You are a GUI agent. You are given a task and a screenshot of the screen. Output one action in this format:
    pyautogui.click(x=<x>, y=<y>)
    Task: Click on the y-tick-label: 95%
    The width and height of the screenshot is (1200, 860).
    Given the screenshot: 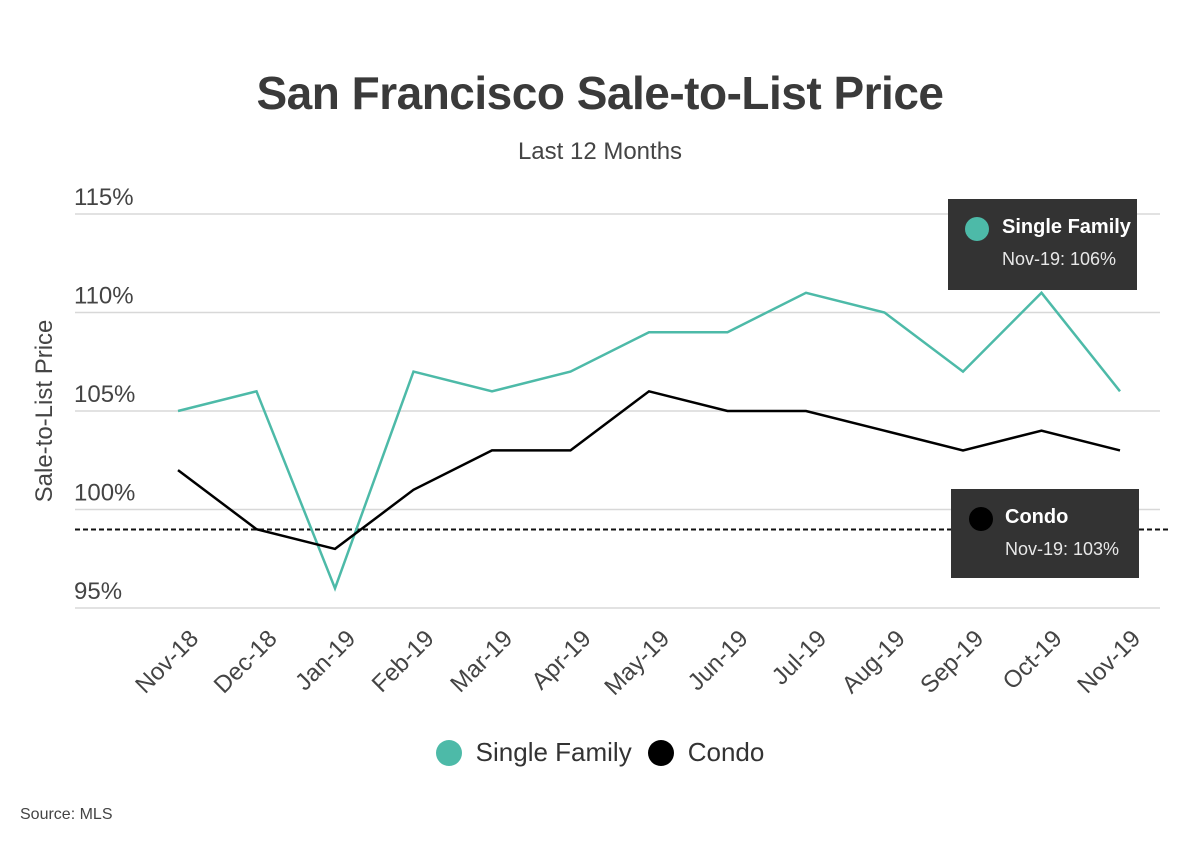 What is the action you would take?
    pyautogui.click(x=98, y=591)
    